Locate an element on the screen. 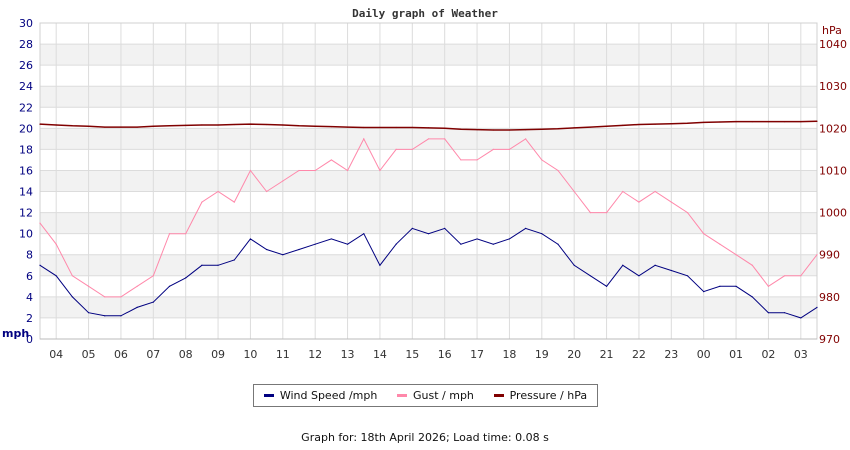 The width and height of the screenshot is (850, 450). y-right-tick-label: 1020 is located at coordinates (833, 128).